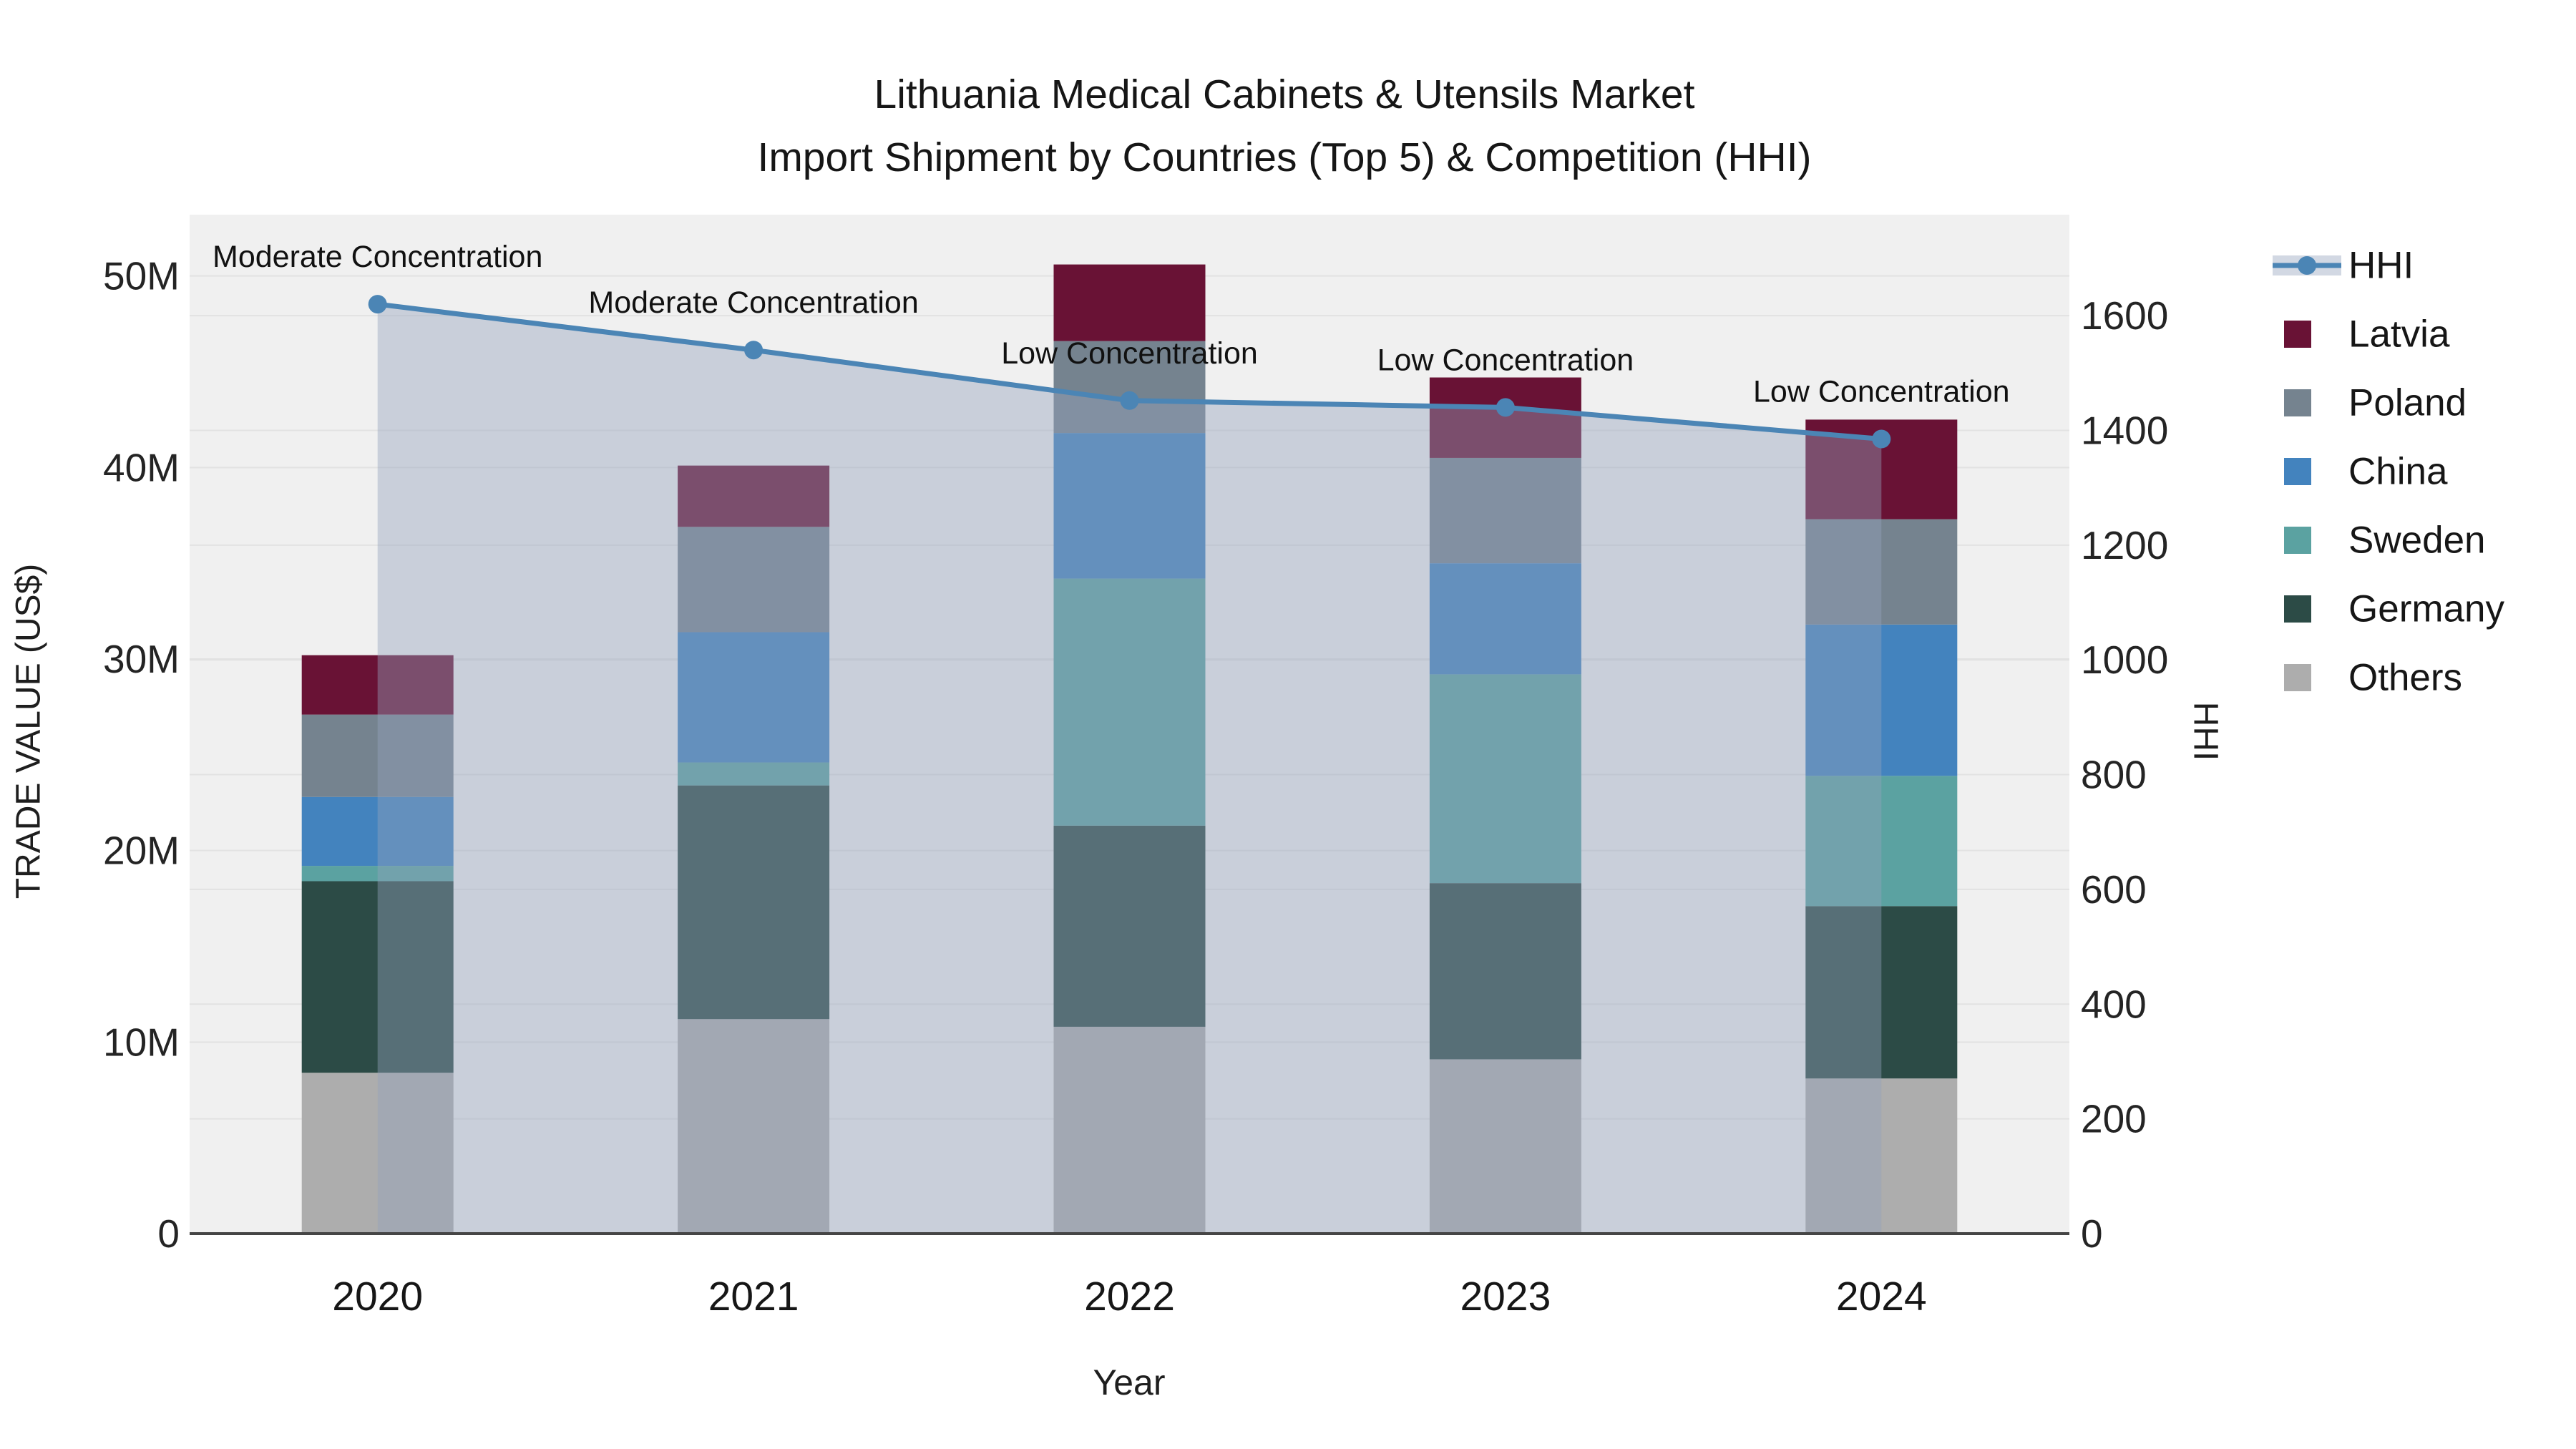 The image size is (2576, 1449). Describe the element at coordinates (1505, 971) in the screenshot. I see `bar-segment-2023-germany` at that location.